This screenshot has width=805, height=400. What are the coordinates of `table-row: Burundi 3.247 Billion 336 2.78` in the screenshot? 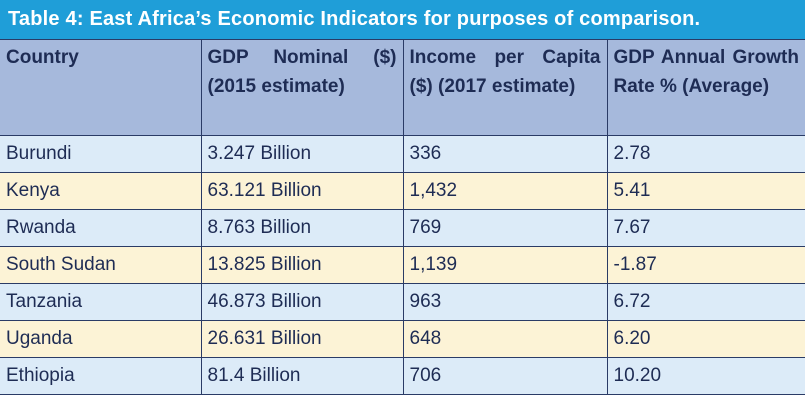 It's located at (402, 154).